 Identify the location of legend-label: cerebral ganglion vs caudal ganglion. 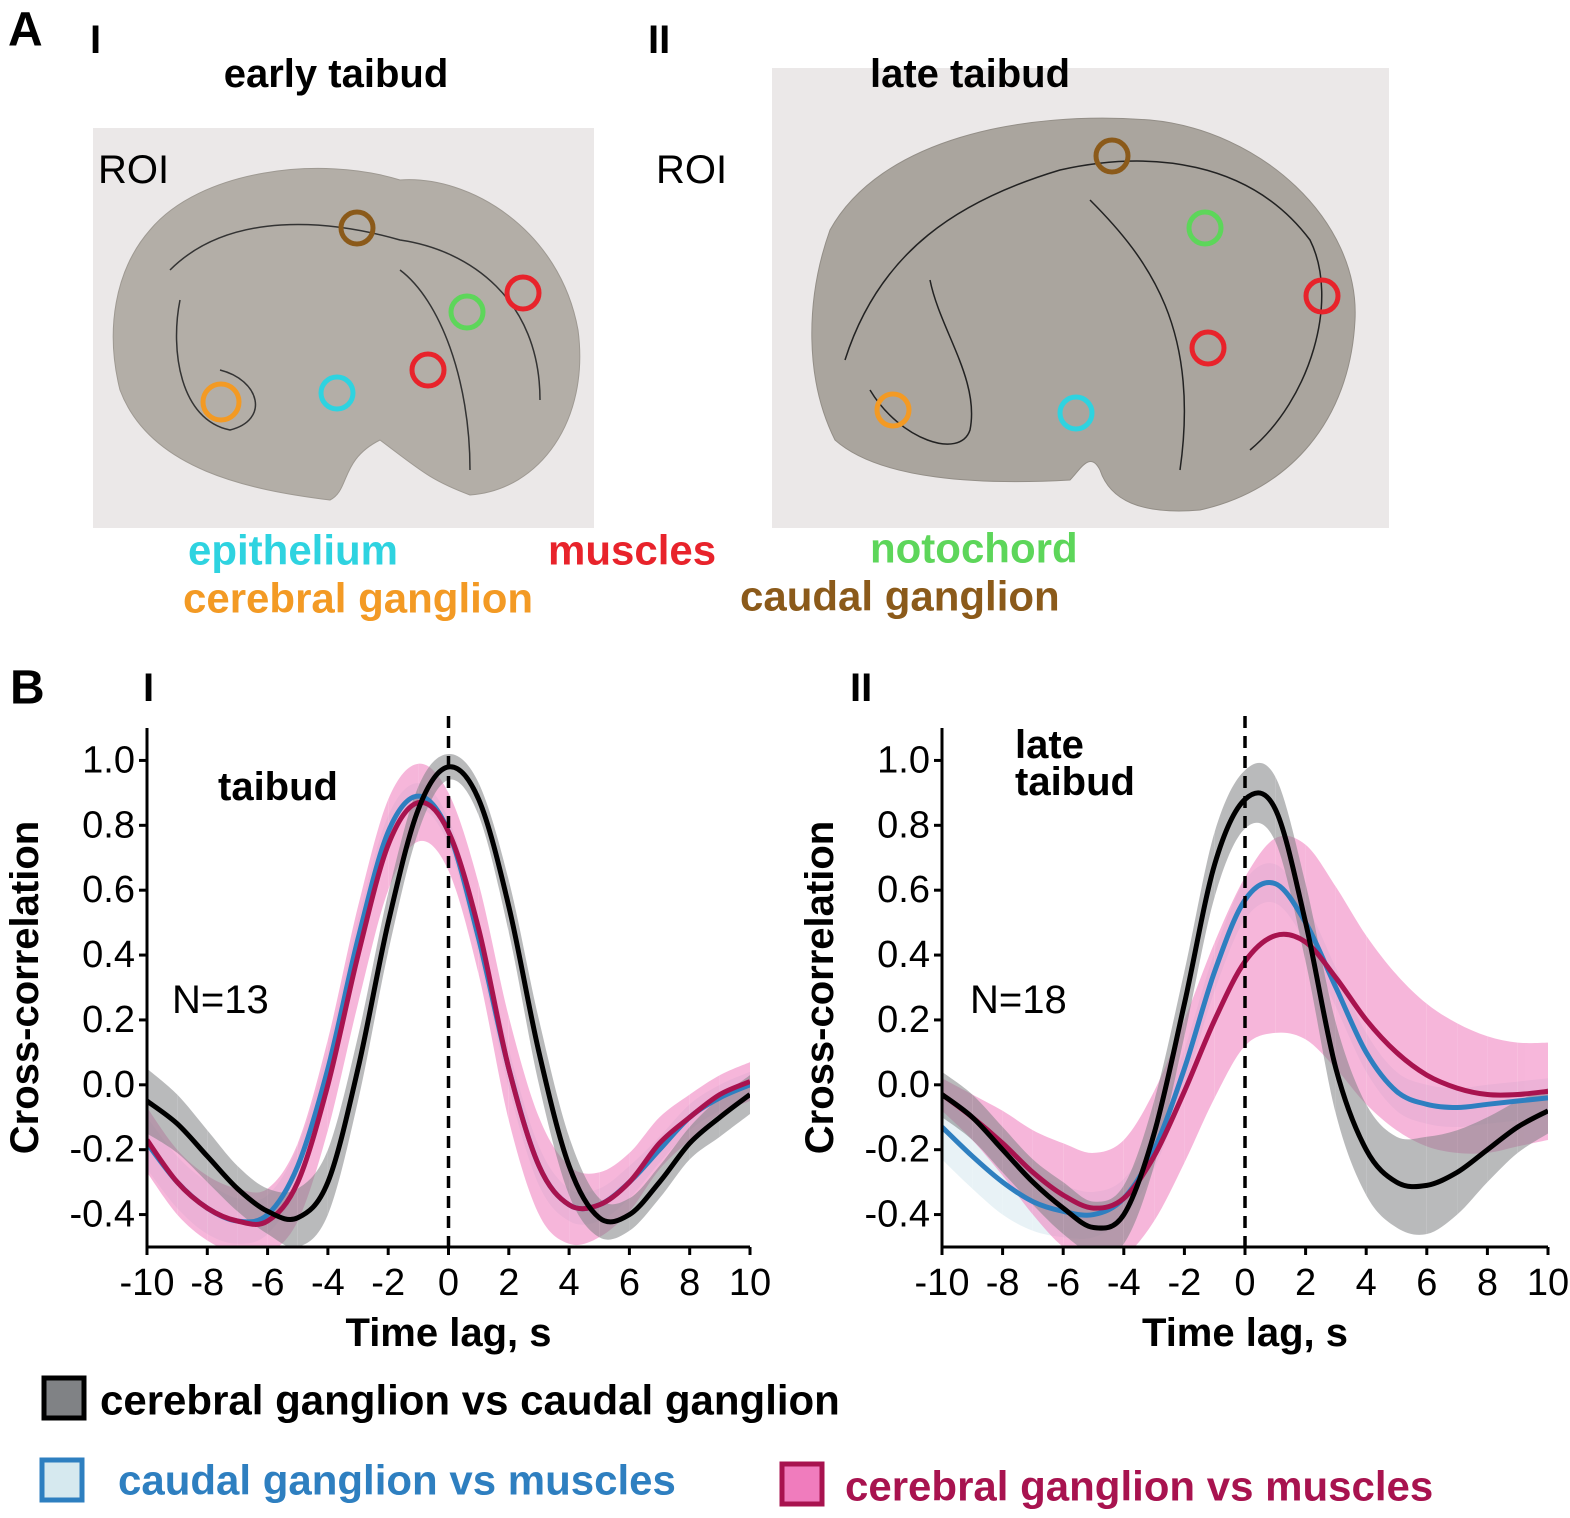
(470, 1400).